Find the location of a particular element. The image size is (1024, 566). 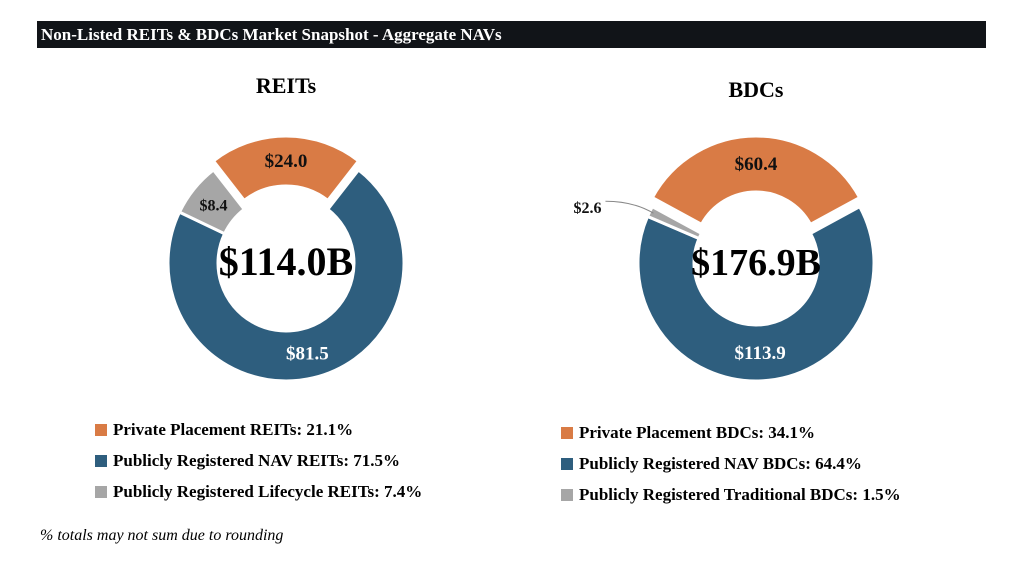

data-label: $81.5 is located at coordinates (307, 354).